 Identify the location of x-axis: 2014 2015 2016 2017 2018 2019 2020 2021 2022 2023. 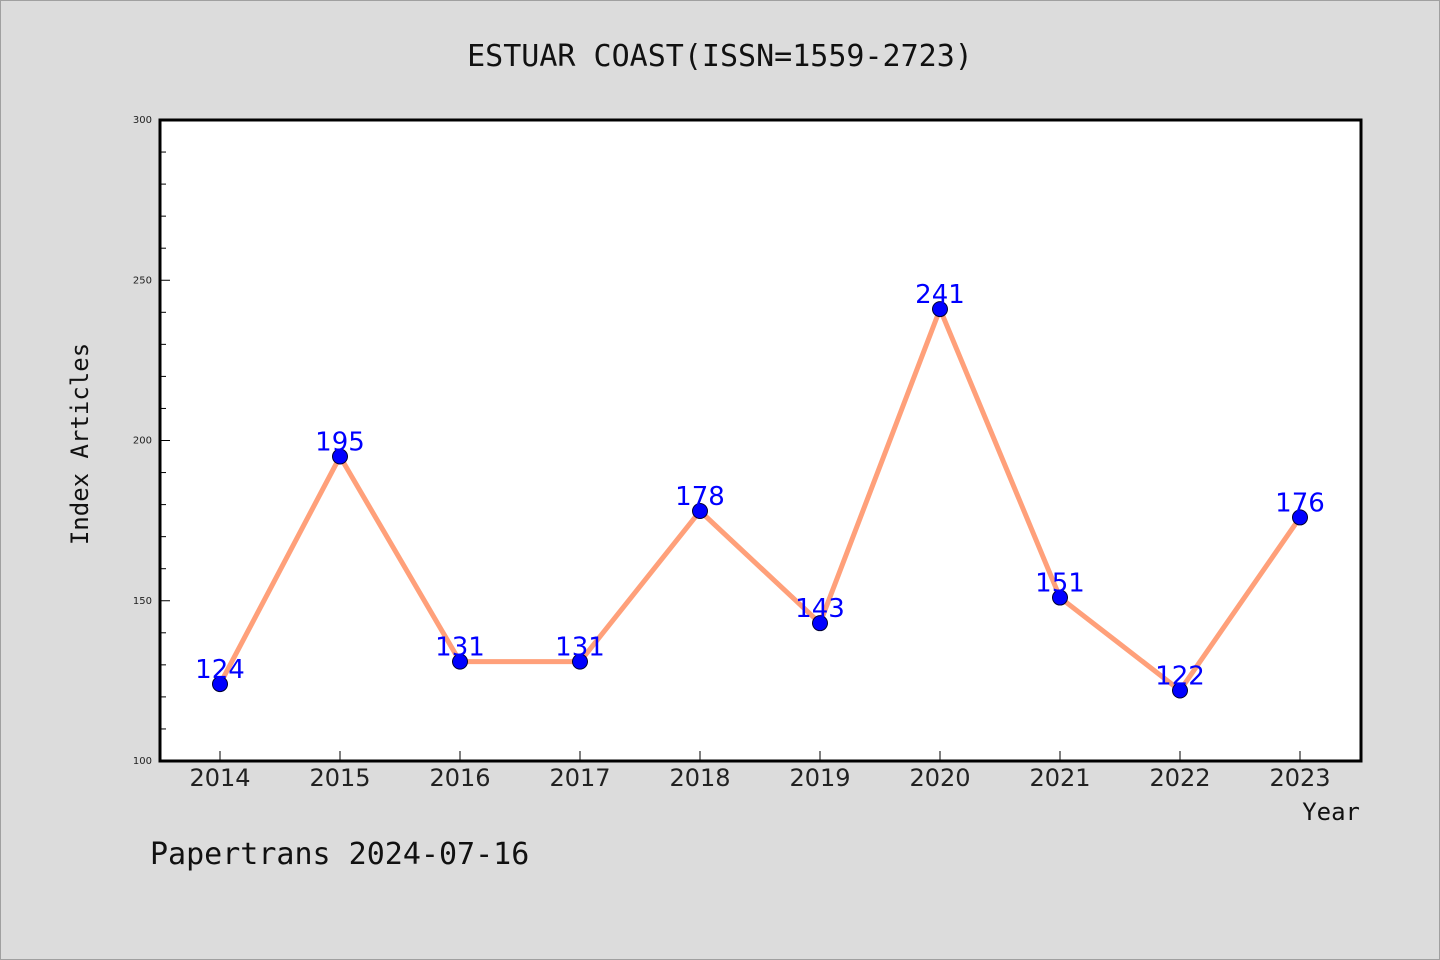
(760, 771).